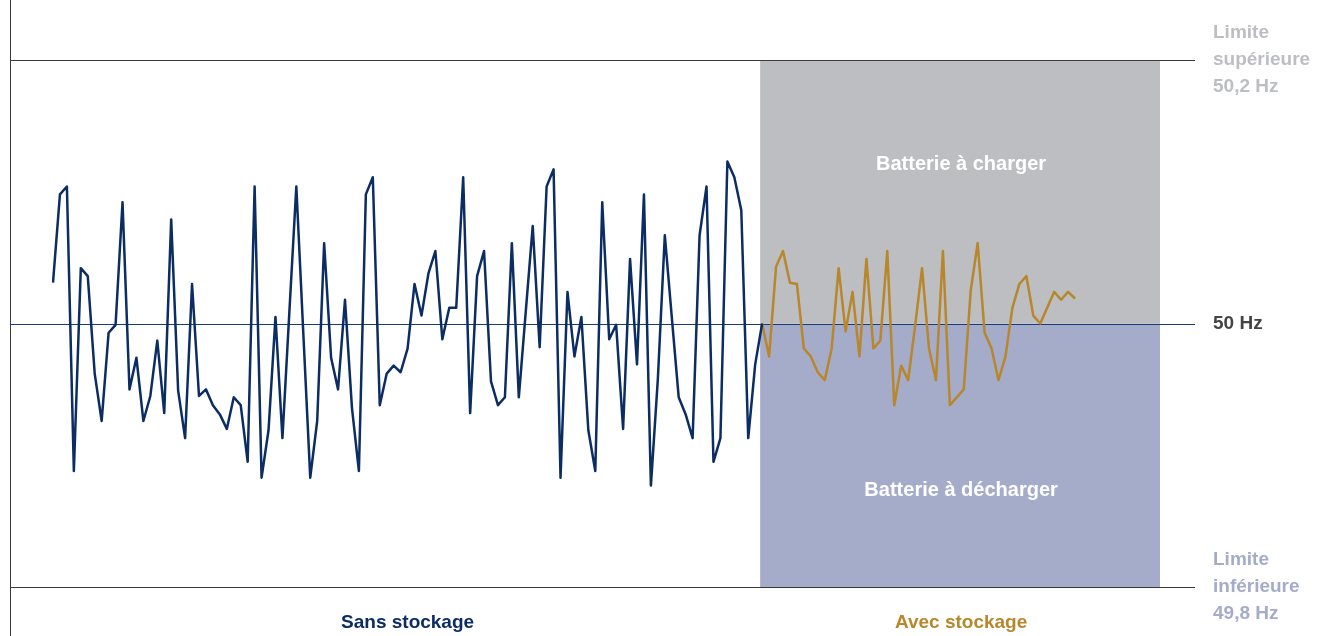 This screenshot has height=636, width=1332. I want to click on band-label: Batterie à décharger, so click(961, 488).